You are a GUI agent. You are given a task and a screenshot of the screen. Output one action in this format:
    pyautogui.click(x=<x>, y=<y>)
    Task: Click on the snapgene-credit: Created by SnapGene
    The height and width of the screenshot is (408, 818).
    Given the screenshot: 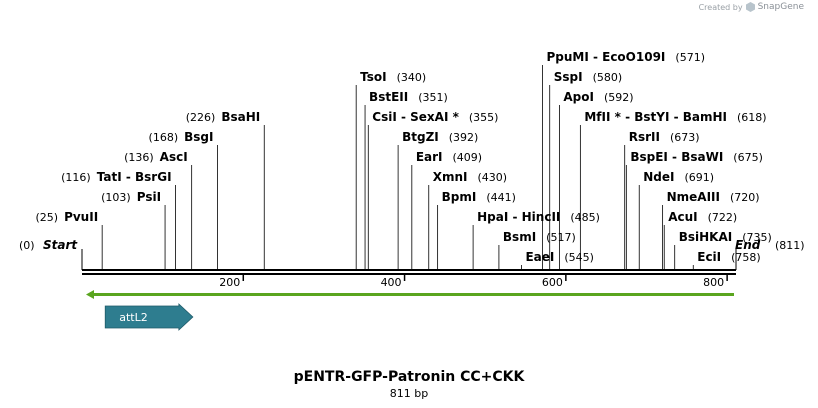 What is the action you would take?
    pyautogui.click(x=751, y=7)
    